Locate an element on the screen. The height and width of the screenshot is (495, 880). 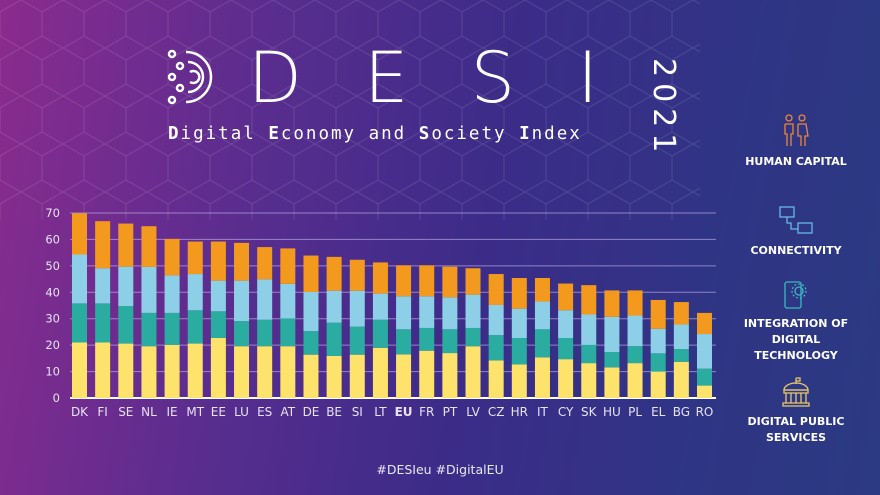
y-tick-label: 10 is located at coordinates (52, 372).